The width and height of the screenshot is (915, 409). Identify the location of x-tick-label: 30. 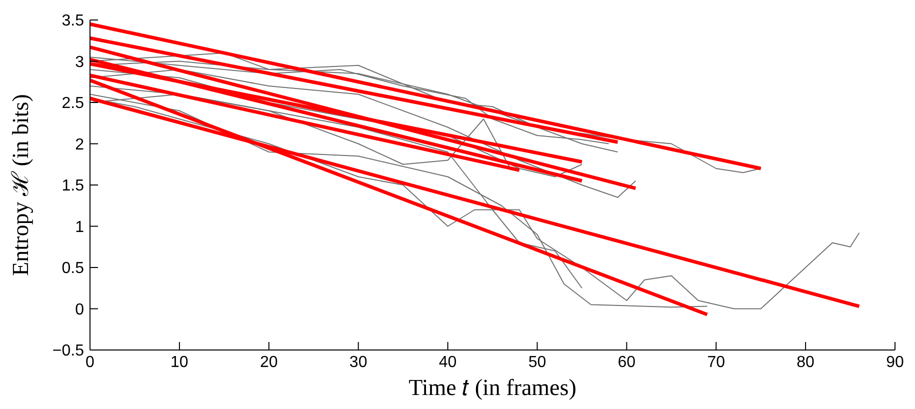
(358, 362).